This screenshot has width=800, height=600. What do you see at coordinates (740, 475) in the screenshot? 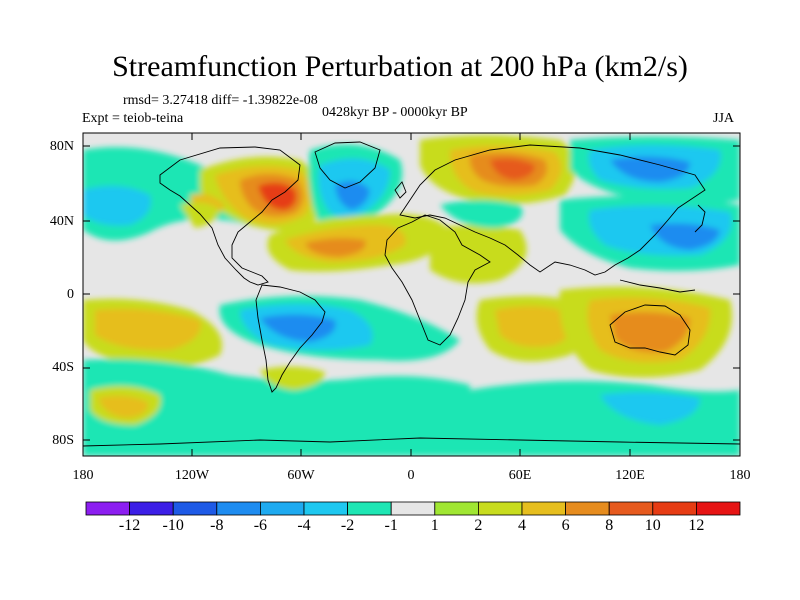
I see `lon-label-180e: 180` at bounding box center [740, 475].